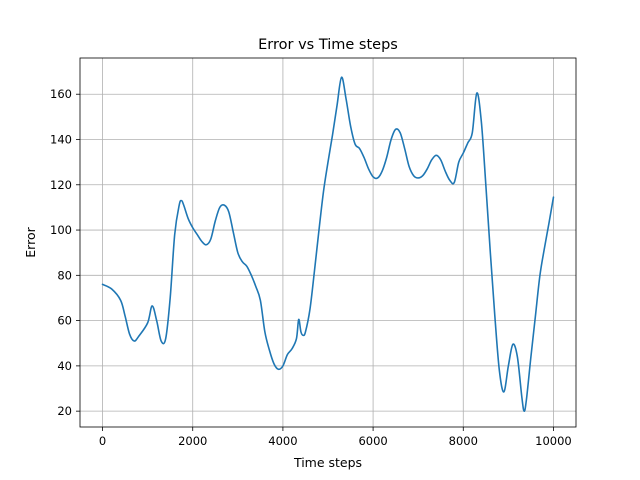 This screenshot has width=640, height=480. Describe the element at coordinates (372, 441) in the screenshot. I see `x-tick-label: 6000` at that location.